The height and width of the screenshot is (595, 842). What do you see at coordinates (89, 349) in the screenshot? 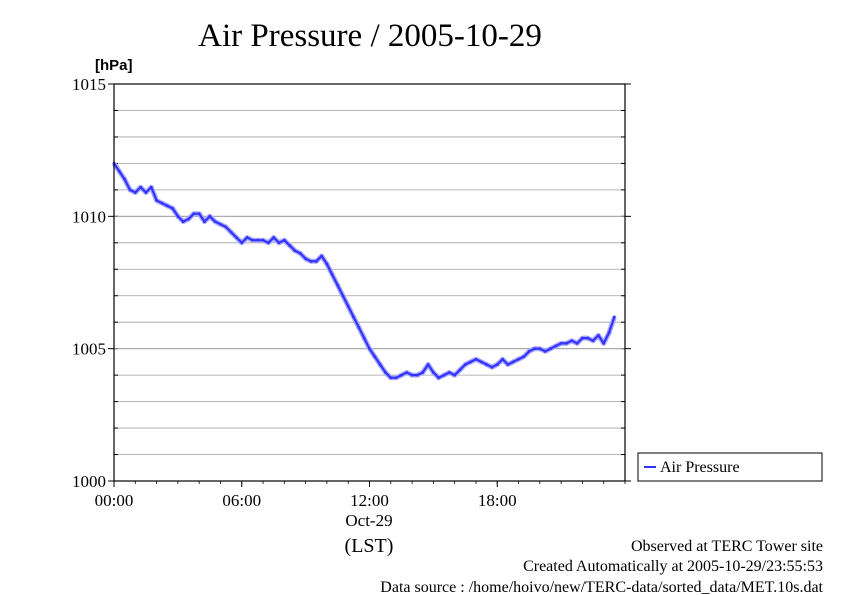
I see `y-tick-label: 1005` at bounding box center [89, 349].